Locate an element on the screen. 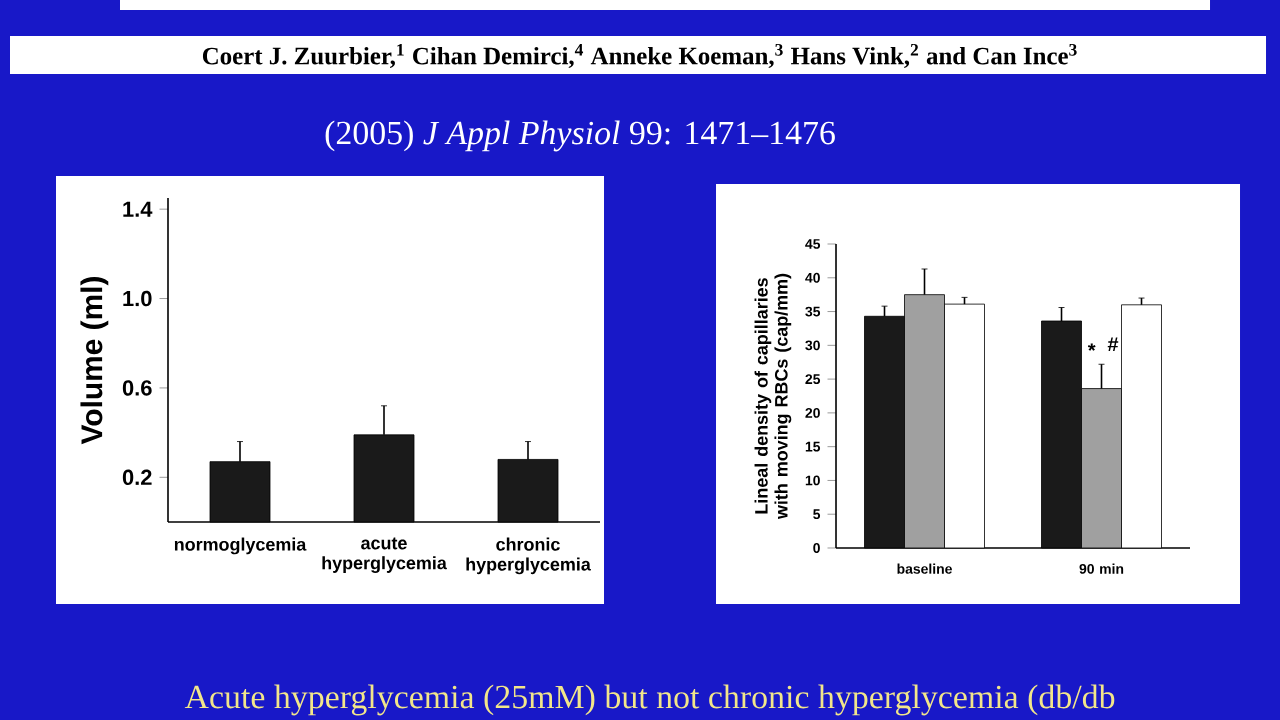 The image size is (1280, 720). x-tick-label: chronic hyperglycemia is located at coordinates (528, 556).